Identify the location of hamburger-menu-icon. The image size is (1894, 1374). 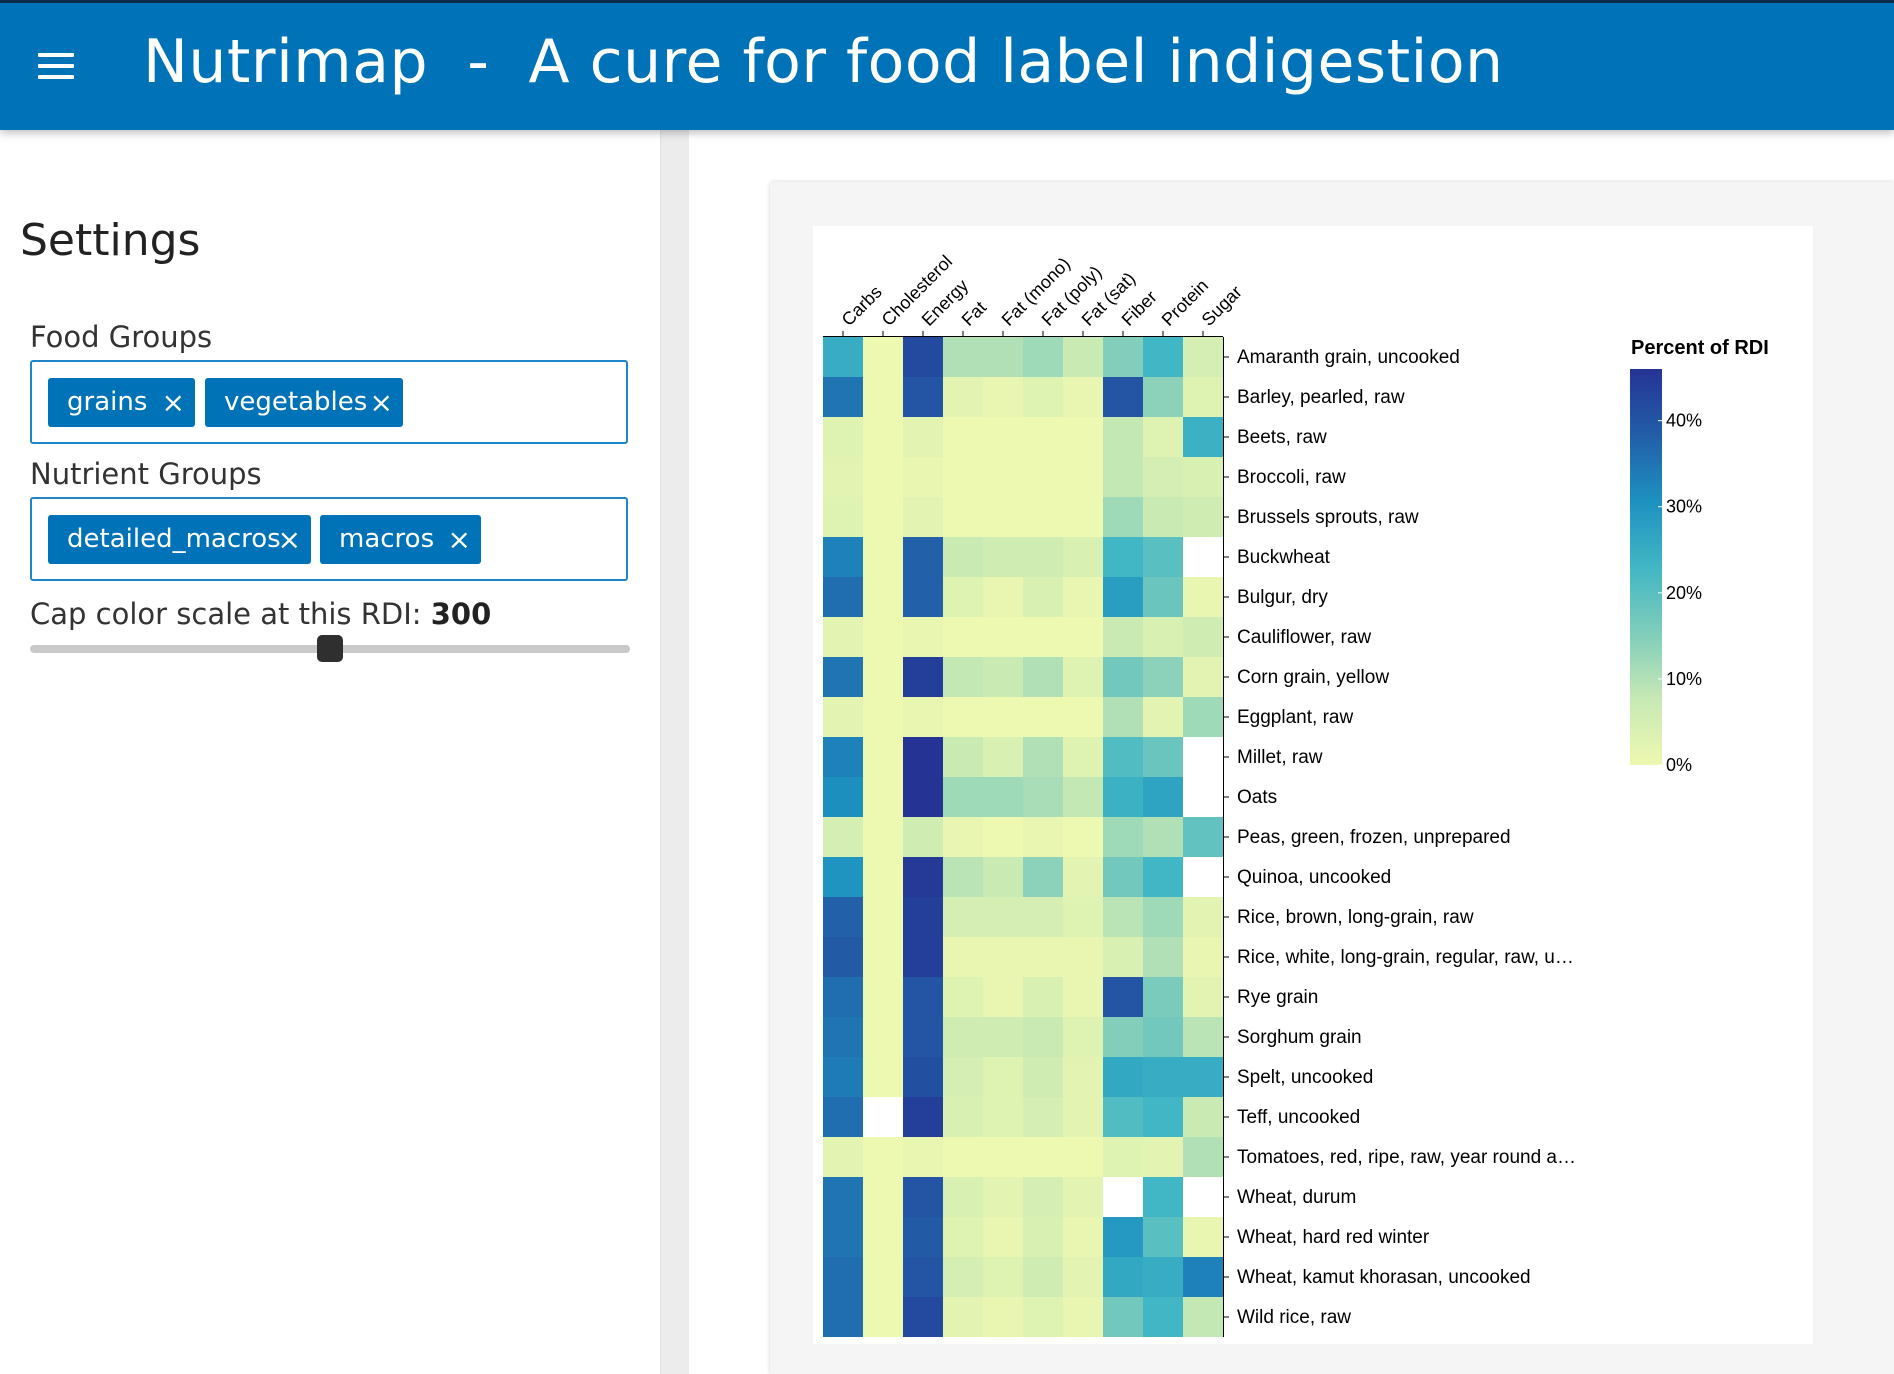
(56, 66).